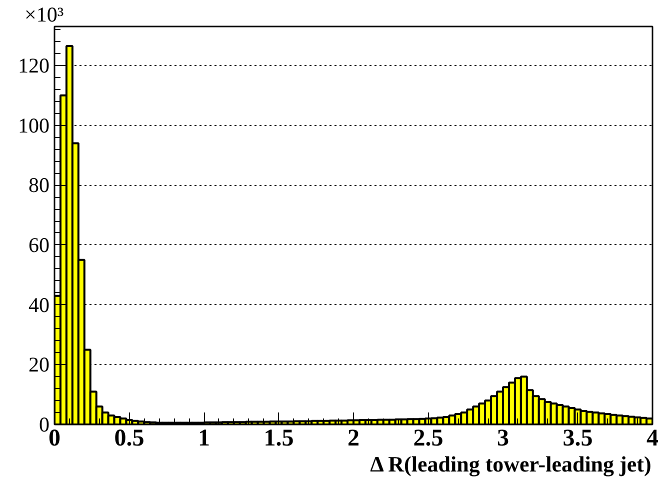 The image size is (659, 477). Describe the element at coordinates (503, 439) in the screenshot. I see `x-tick-label: 3` at that location.